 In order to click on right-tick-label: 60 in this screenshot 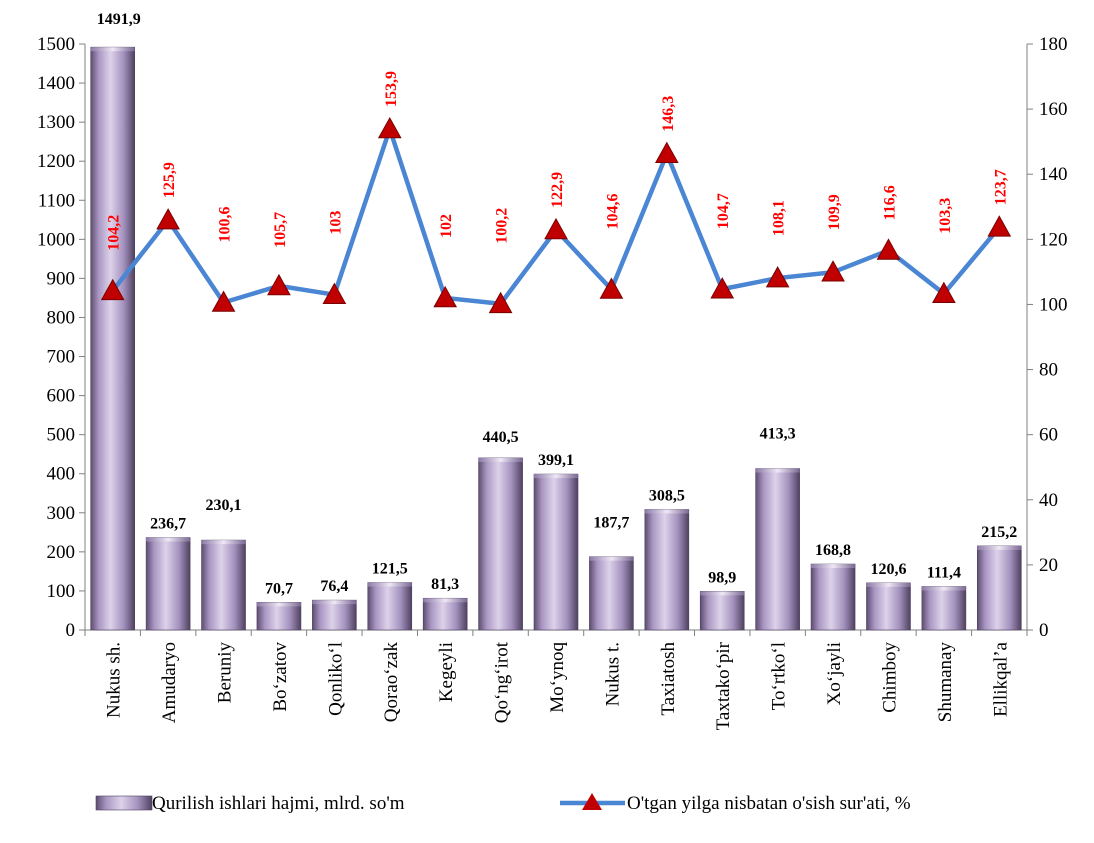, I will do `click(1048, 435)`.